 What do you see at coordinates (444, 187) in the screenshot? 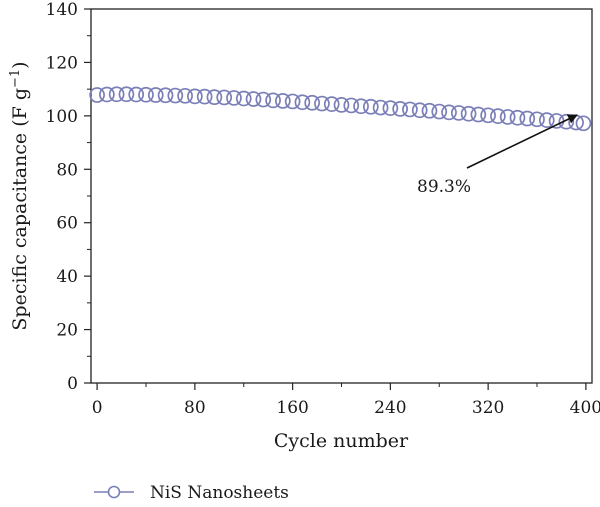
I see `annotation-label: 89.3%` at bounding box center [444, 187].